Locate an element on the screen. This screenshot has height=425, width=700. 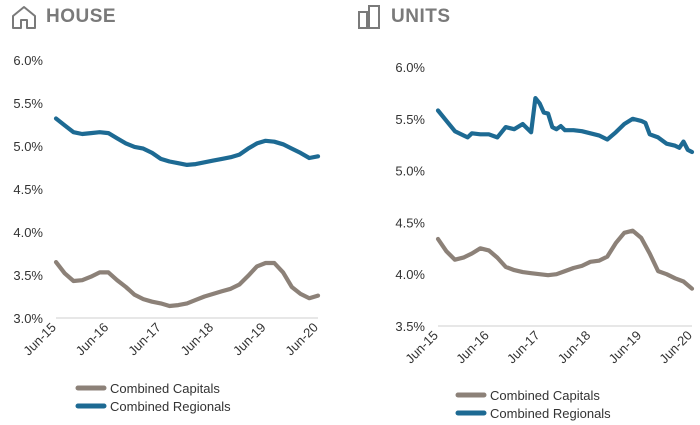
units-x-tick-label: Jun-17 is located at coordinates (523, 347).